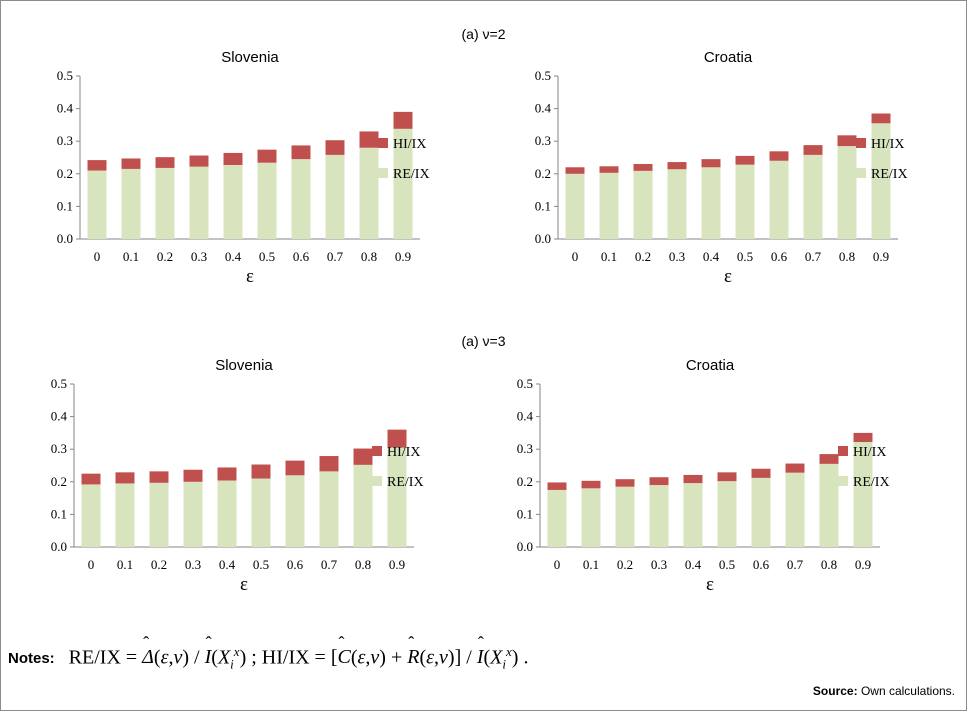  What do you see at coordinates (293, 657) in the screenshot?
I see `formula-hi-lhs: HI/IX =` at bounding box center [293, 657].